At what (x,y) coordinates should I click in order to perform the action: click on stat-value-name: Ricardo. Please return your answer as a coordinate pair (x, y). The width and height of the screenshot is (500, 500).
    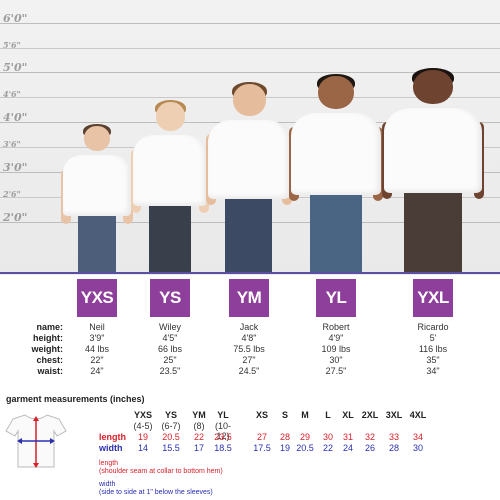
    Looking at the image, I should click on (433, 327).